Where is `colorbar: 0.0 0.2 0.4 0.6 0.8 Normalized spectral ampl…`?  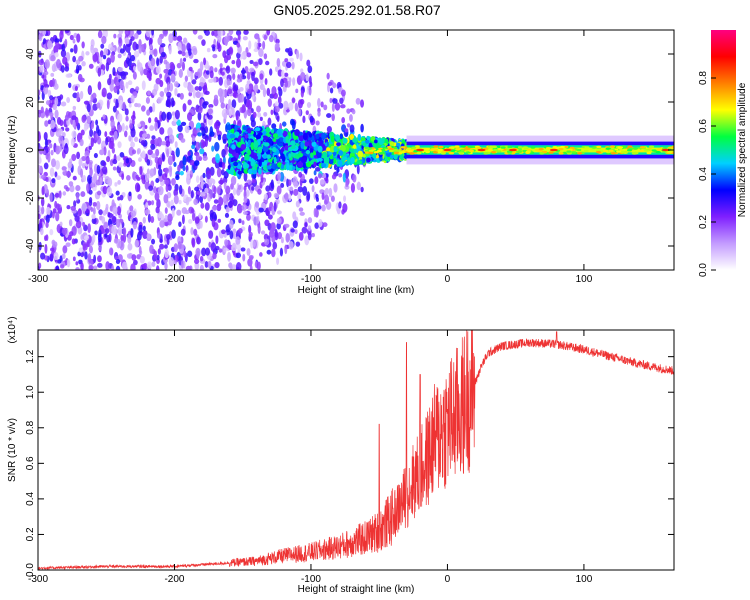
colorbar: 0.0 0.2 0.4 0.6 0.8 Normalized spectral ampl… is located at coordinates (723, 153).